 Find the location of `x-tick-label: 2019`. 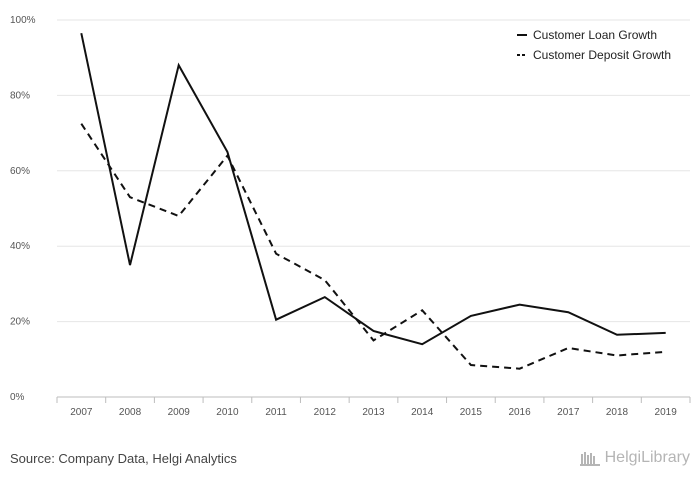

x-tick-label: 2019 is located at coordinates (666, 412).